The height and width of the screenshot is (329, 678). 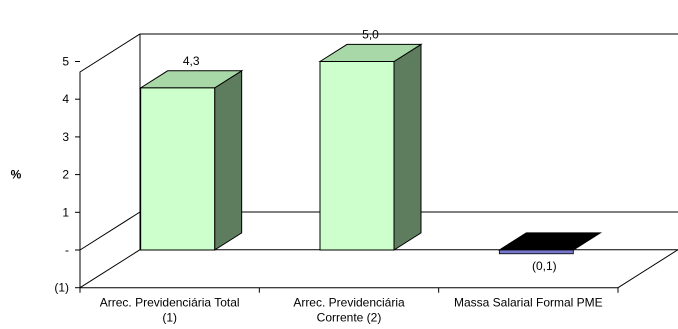 What do you see at coordinates (544, 266) in the screenshot?
I see `bar-data-label: (0,1)` at bounding box center [544, 266].